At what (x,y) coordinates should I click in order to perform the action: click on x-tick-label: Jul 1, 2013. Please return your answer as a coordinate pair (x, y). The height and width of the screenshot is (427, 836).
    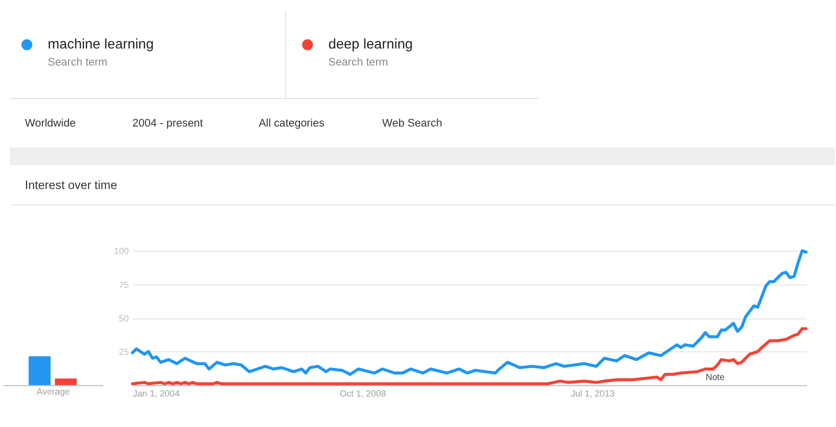
    Looking at the image, I should click on (592, 393).